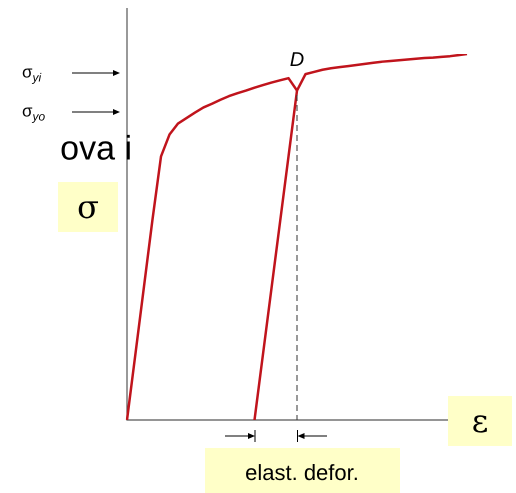 This screenshot has width=516, height=493. I want to click on y-axis-title: σ, so click(88, 207).